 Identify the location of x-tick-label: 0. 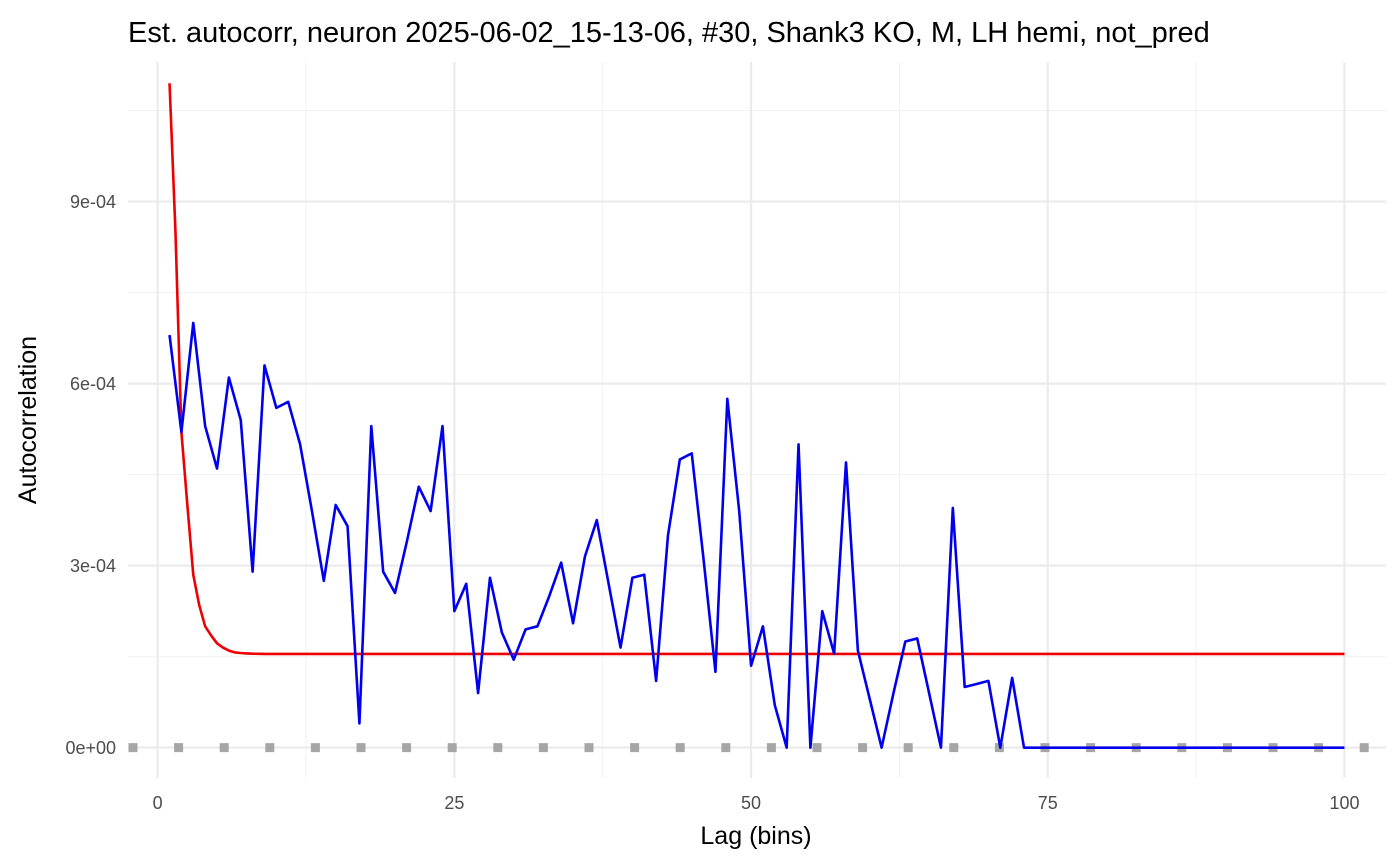
(158, 803).